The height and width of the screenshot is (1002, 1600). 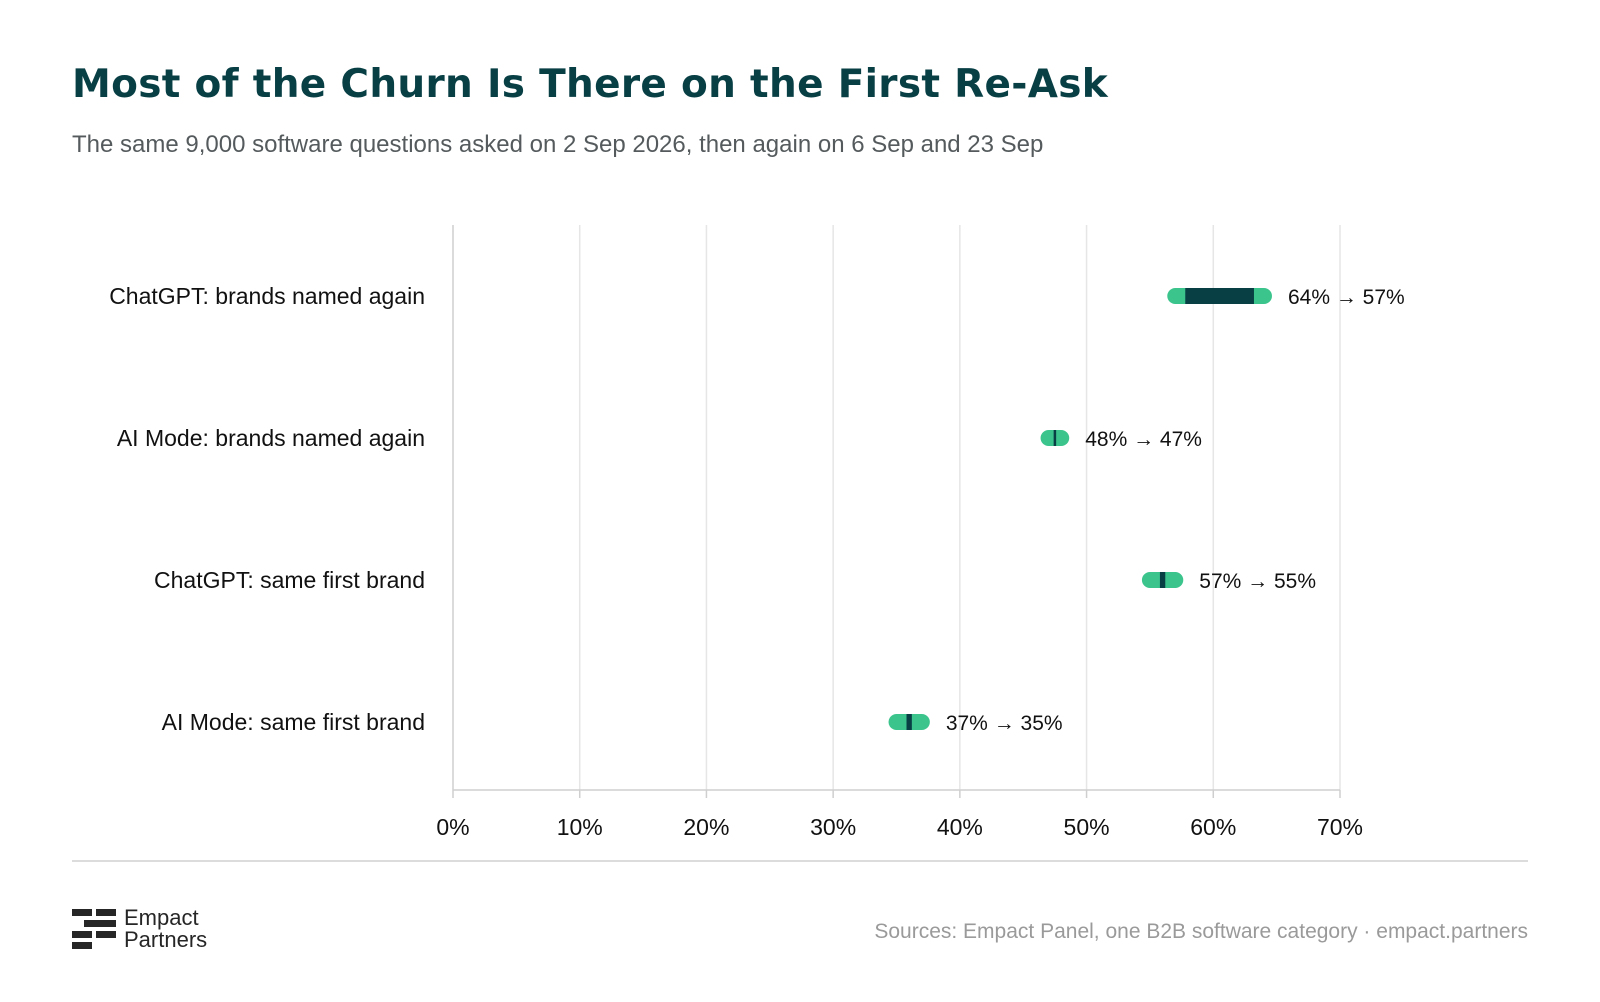 I want to click on empact-partners-logo: Empact Partners, so click(x=147, y=932).